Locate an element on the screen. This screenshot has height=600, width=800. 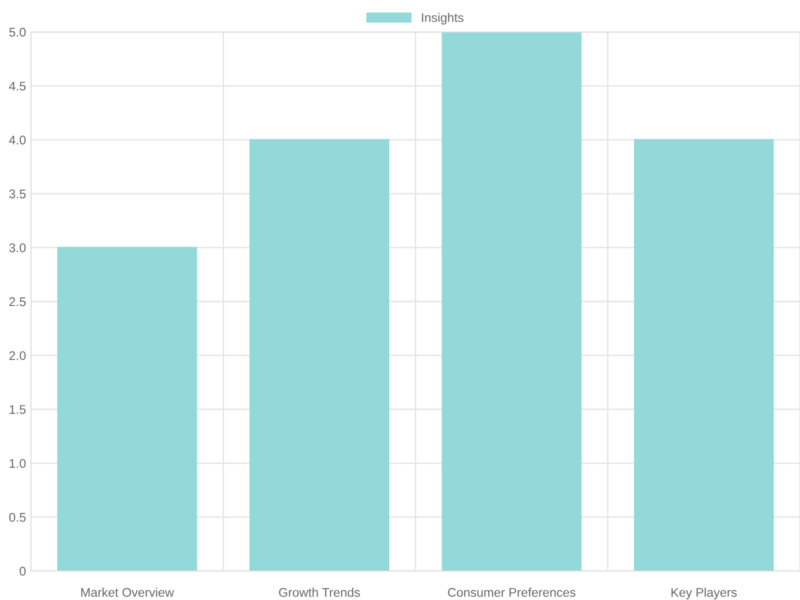
y-tick-label: 2.0 is located at coordinates (17, 355).